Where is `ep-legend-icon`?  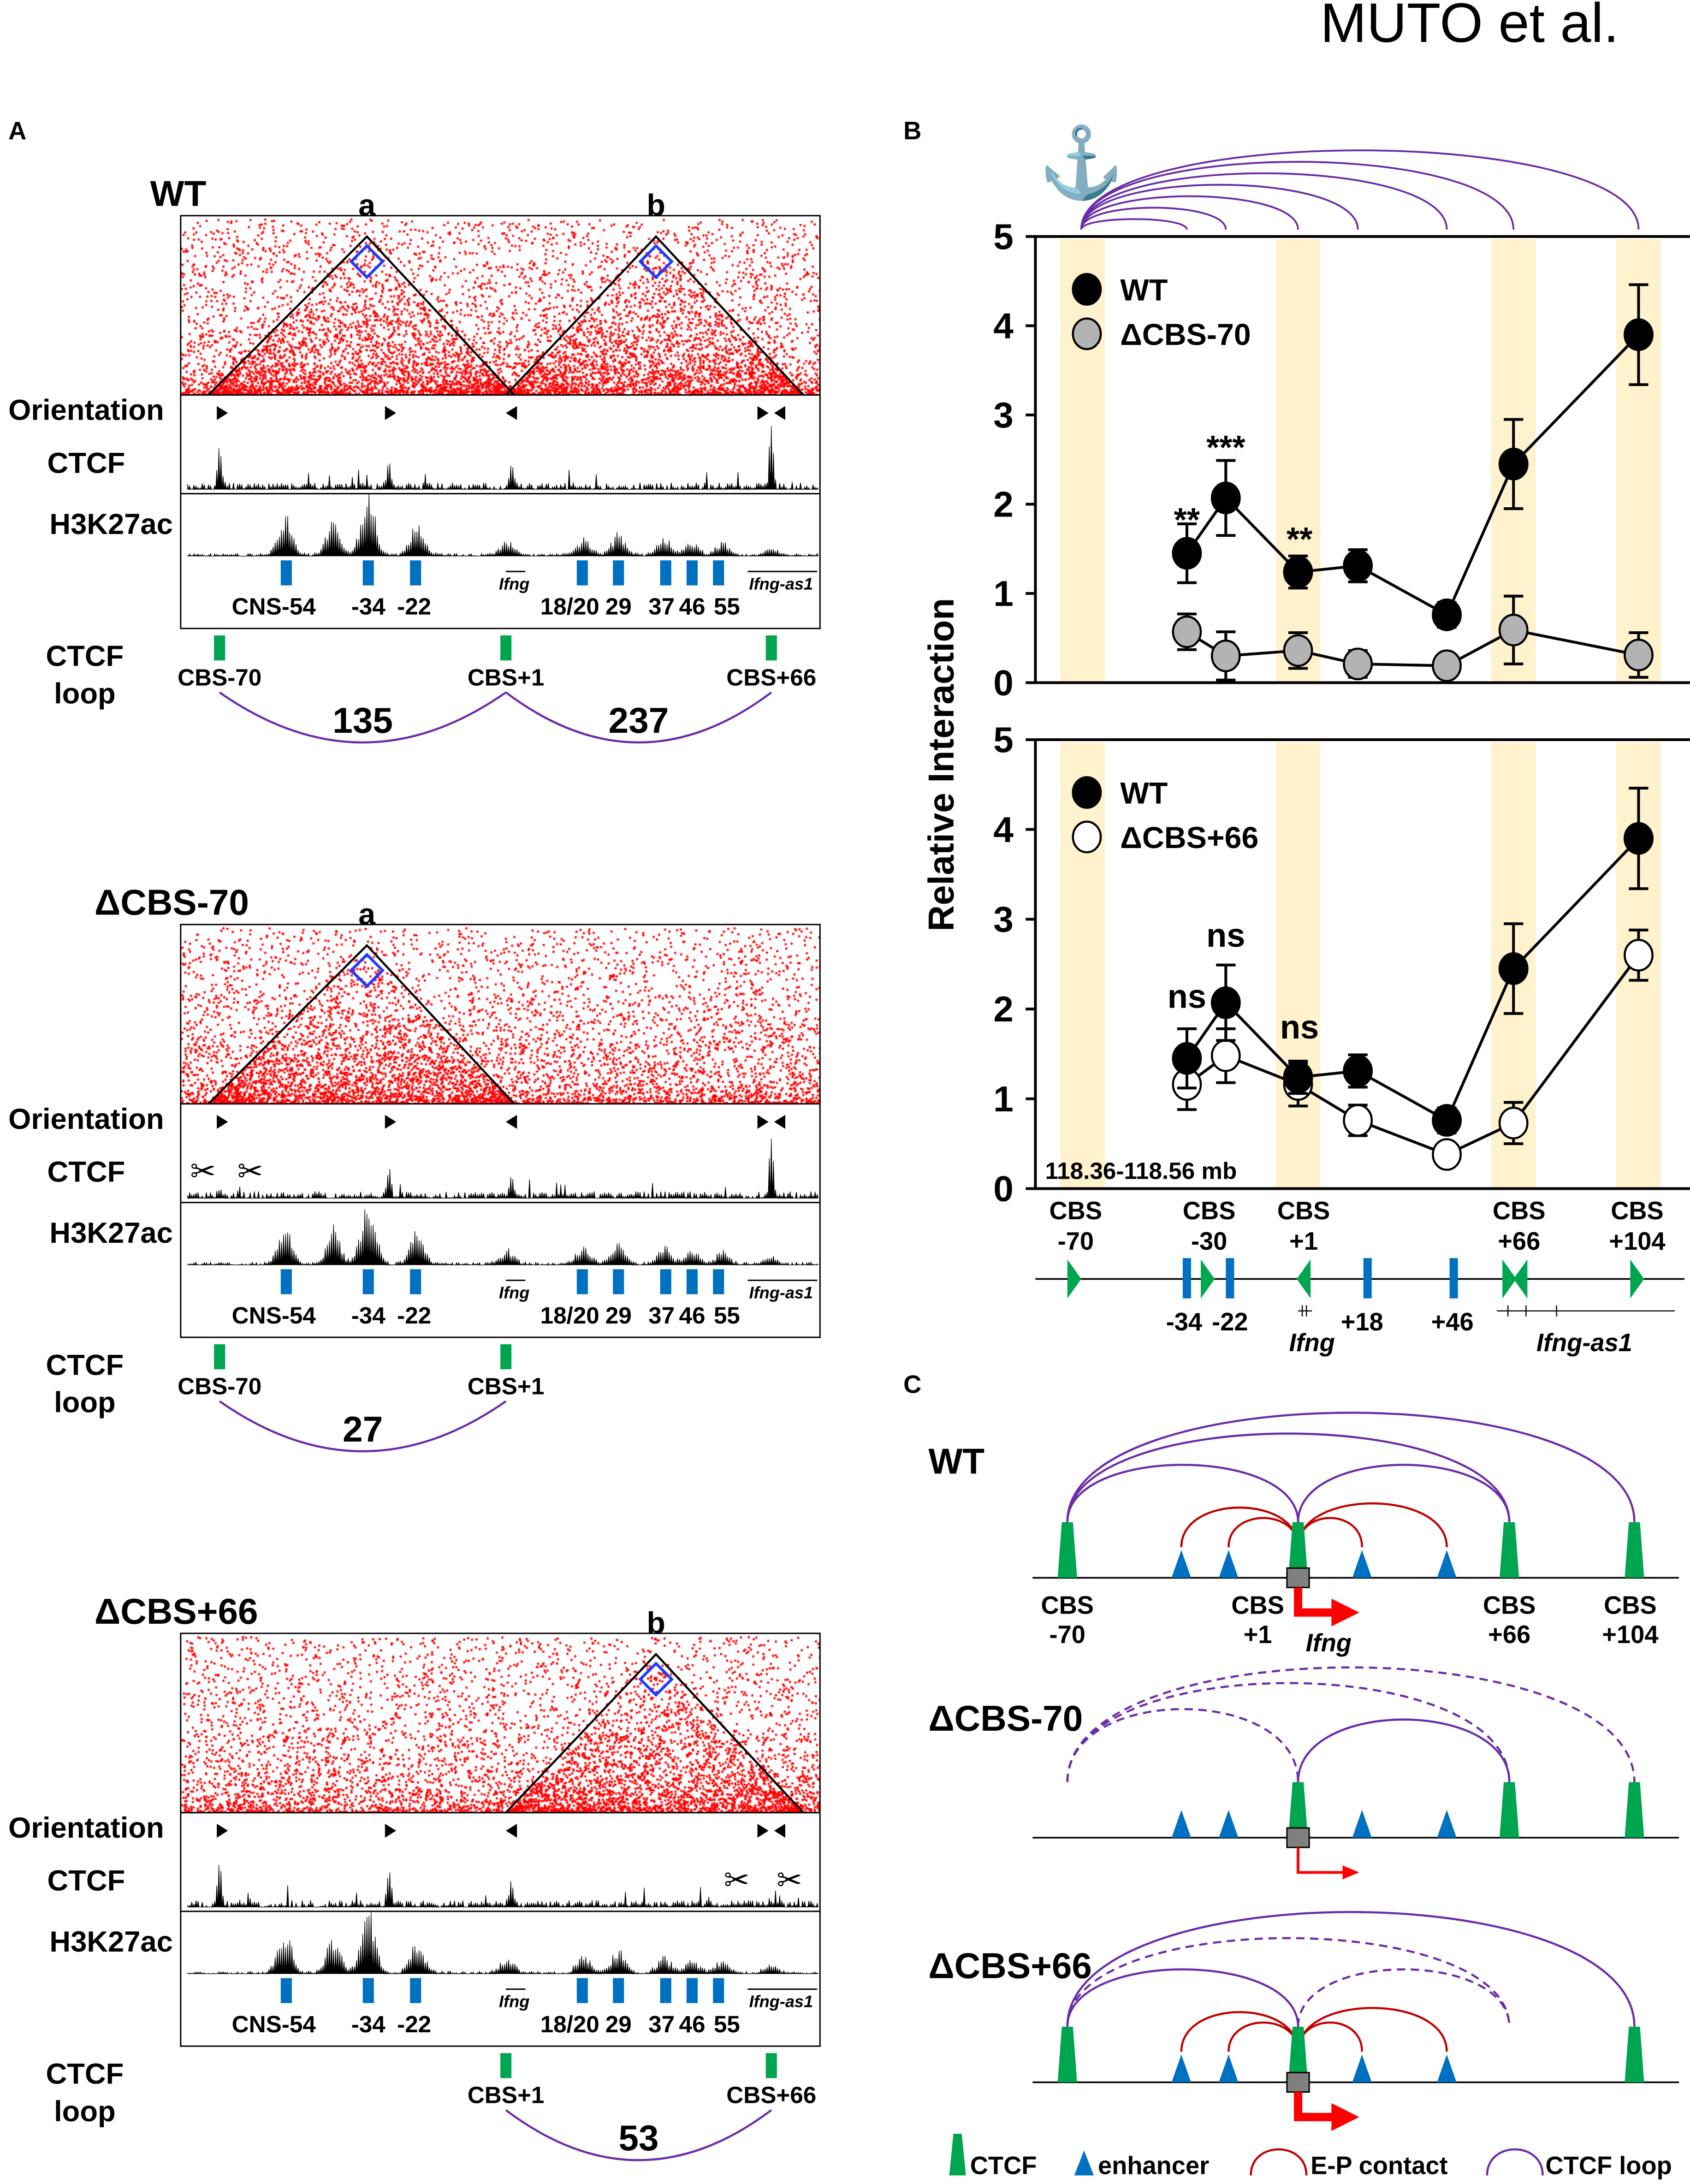 ep-legend-icon is located at coordinates (1279, 2162).